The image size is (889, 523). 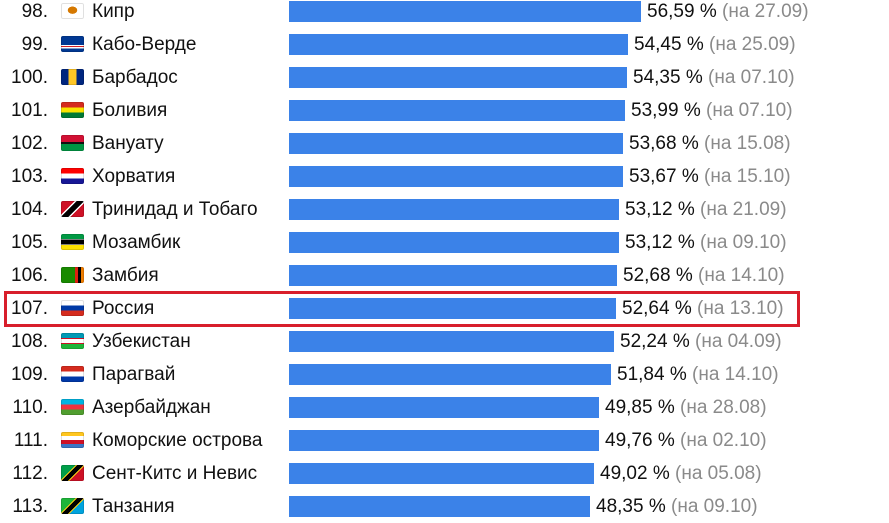 I want to click on date-text: (на 09.10), so click(x=743, y=242).